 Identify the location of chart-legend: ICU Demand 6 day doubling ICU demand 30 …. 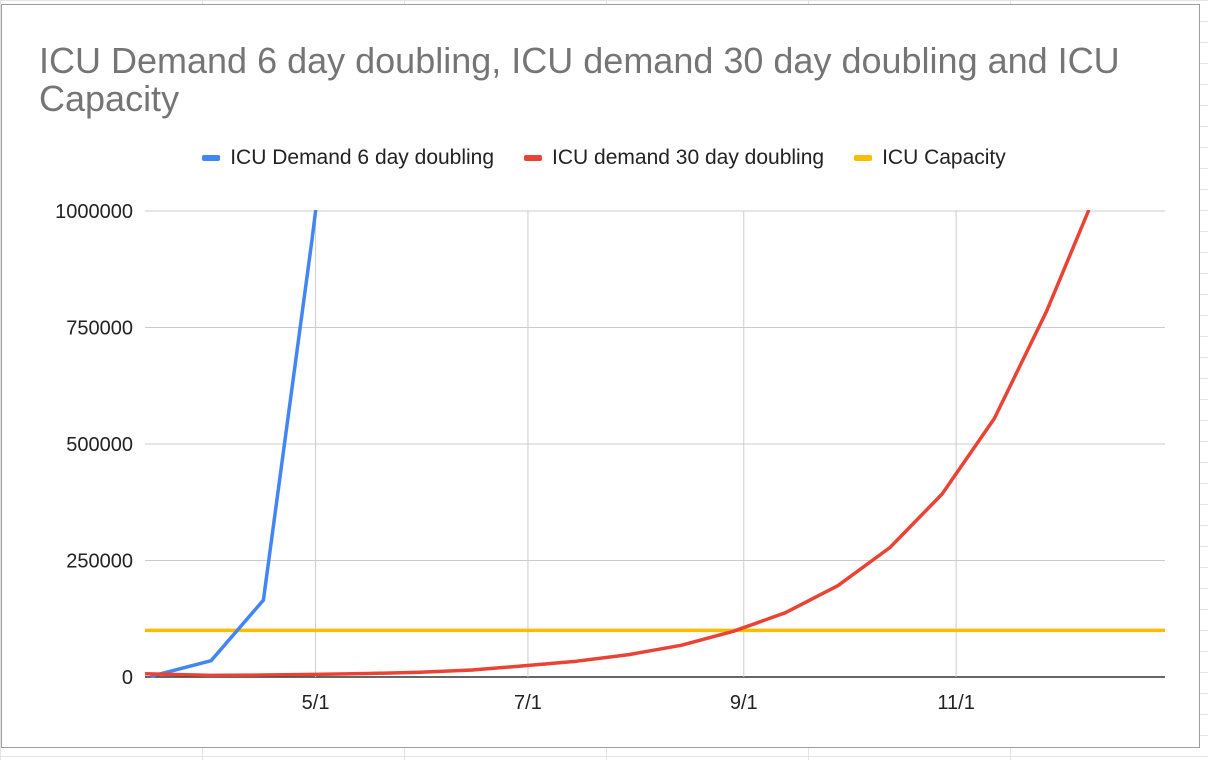
(604, 158).